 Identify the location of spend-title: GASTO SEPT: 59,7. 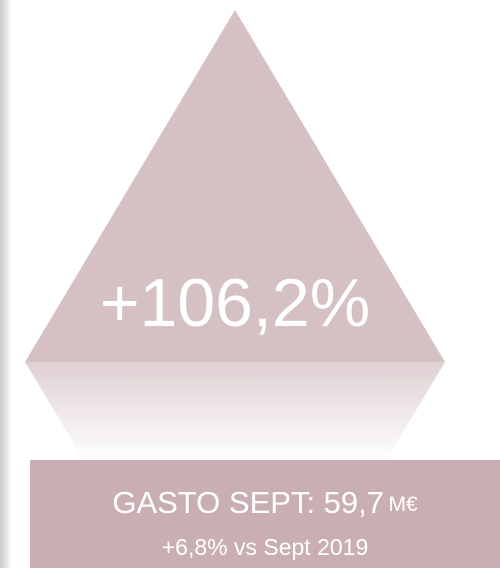
(248, 502).